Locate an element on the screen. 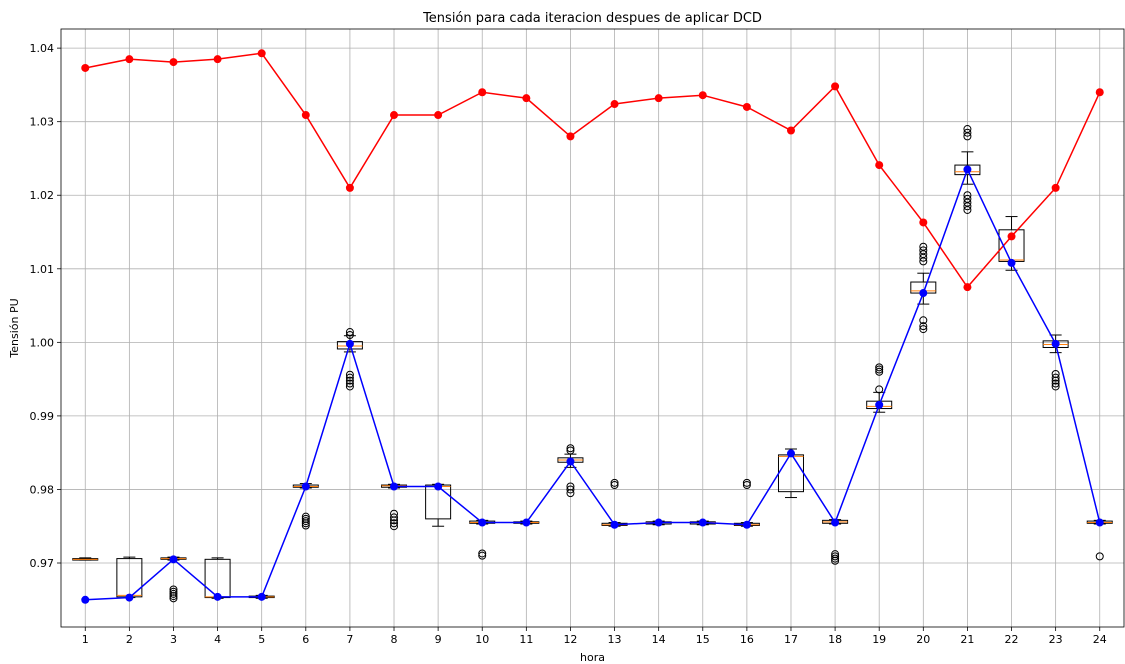 This screenshot has width=1125, height=664. x-tick-label: 22 is located at coordinates (1012, 639).